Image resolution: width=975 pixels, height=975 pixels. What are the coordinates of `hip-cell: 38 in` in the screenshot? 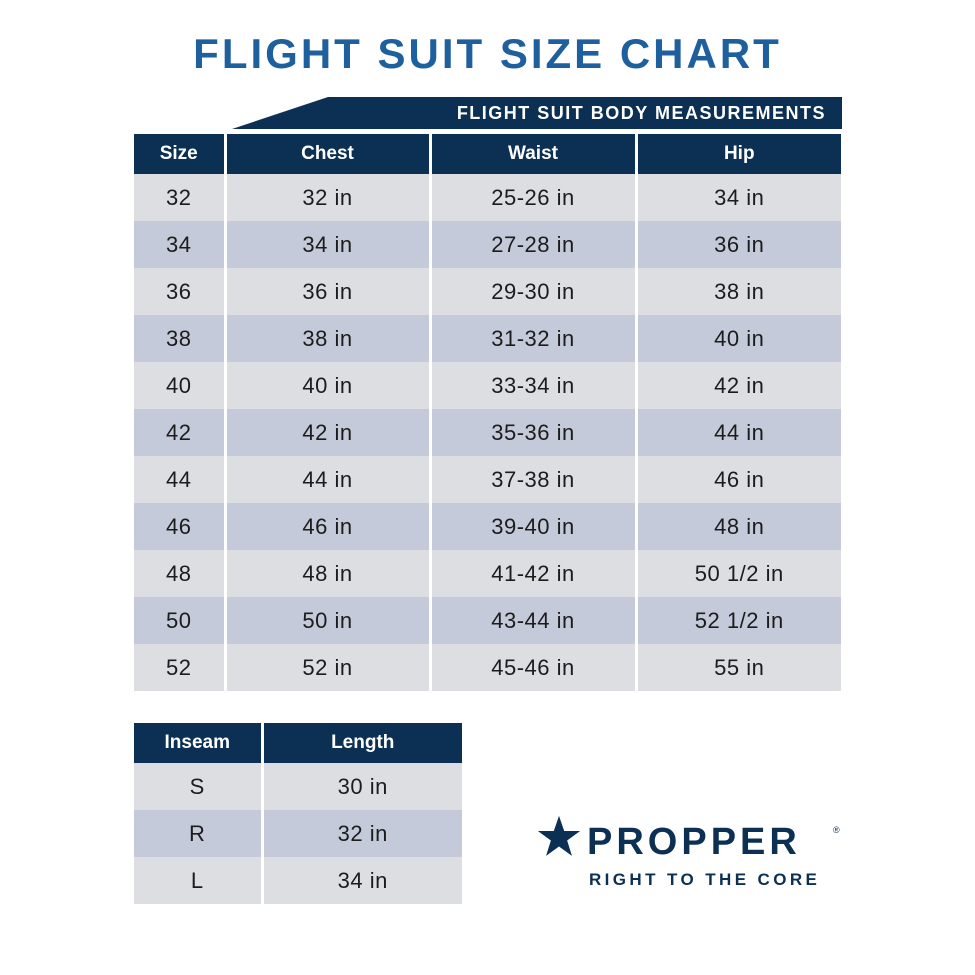 It's located at (737, 291).